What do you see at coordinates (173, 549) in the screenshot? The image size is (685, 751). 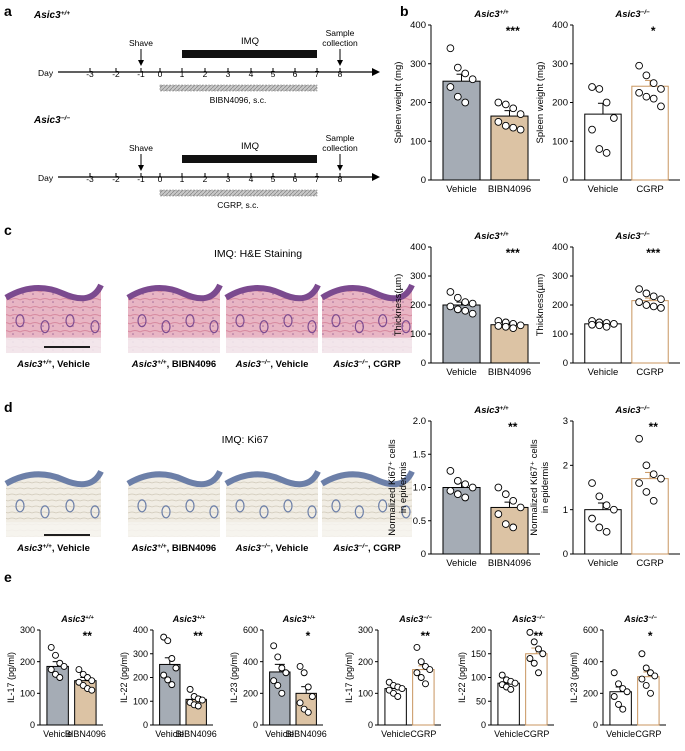 I see `histology-caption: Asic3+/+, BIBN4096` at bounding box center [173, 549].